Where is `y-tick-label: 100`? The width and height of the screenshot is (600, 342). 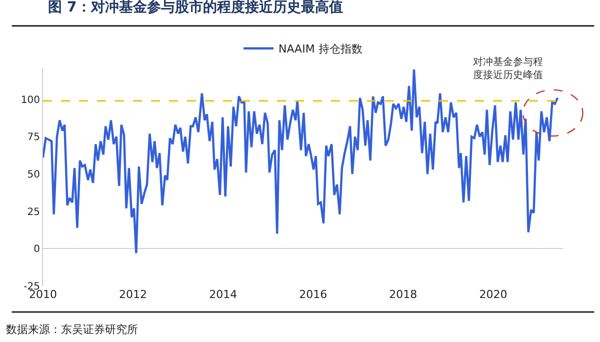
y-tick-label: 100 is located at coordinates (30, 100).